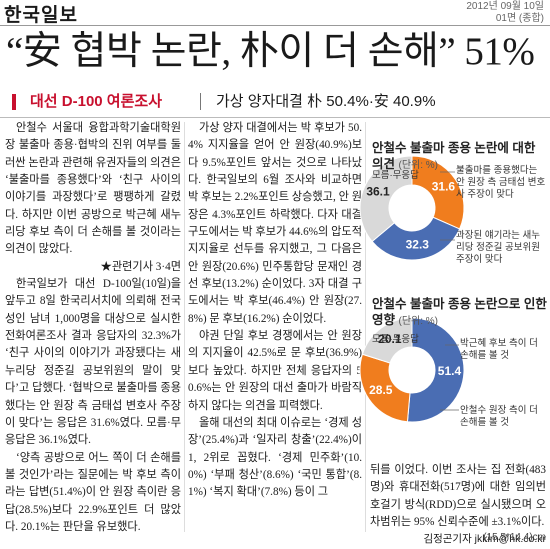 This screenshot has width=550, height=549. I want to click on related-articles: ★관련기사 3·4면, so click(140, 266).